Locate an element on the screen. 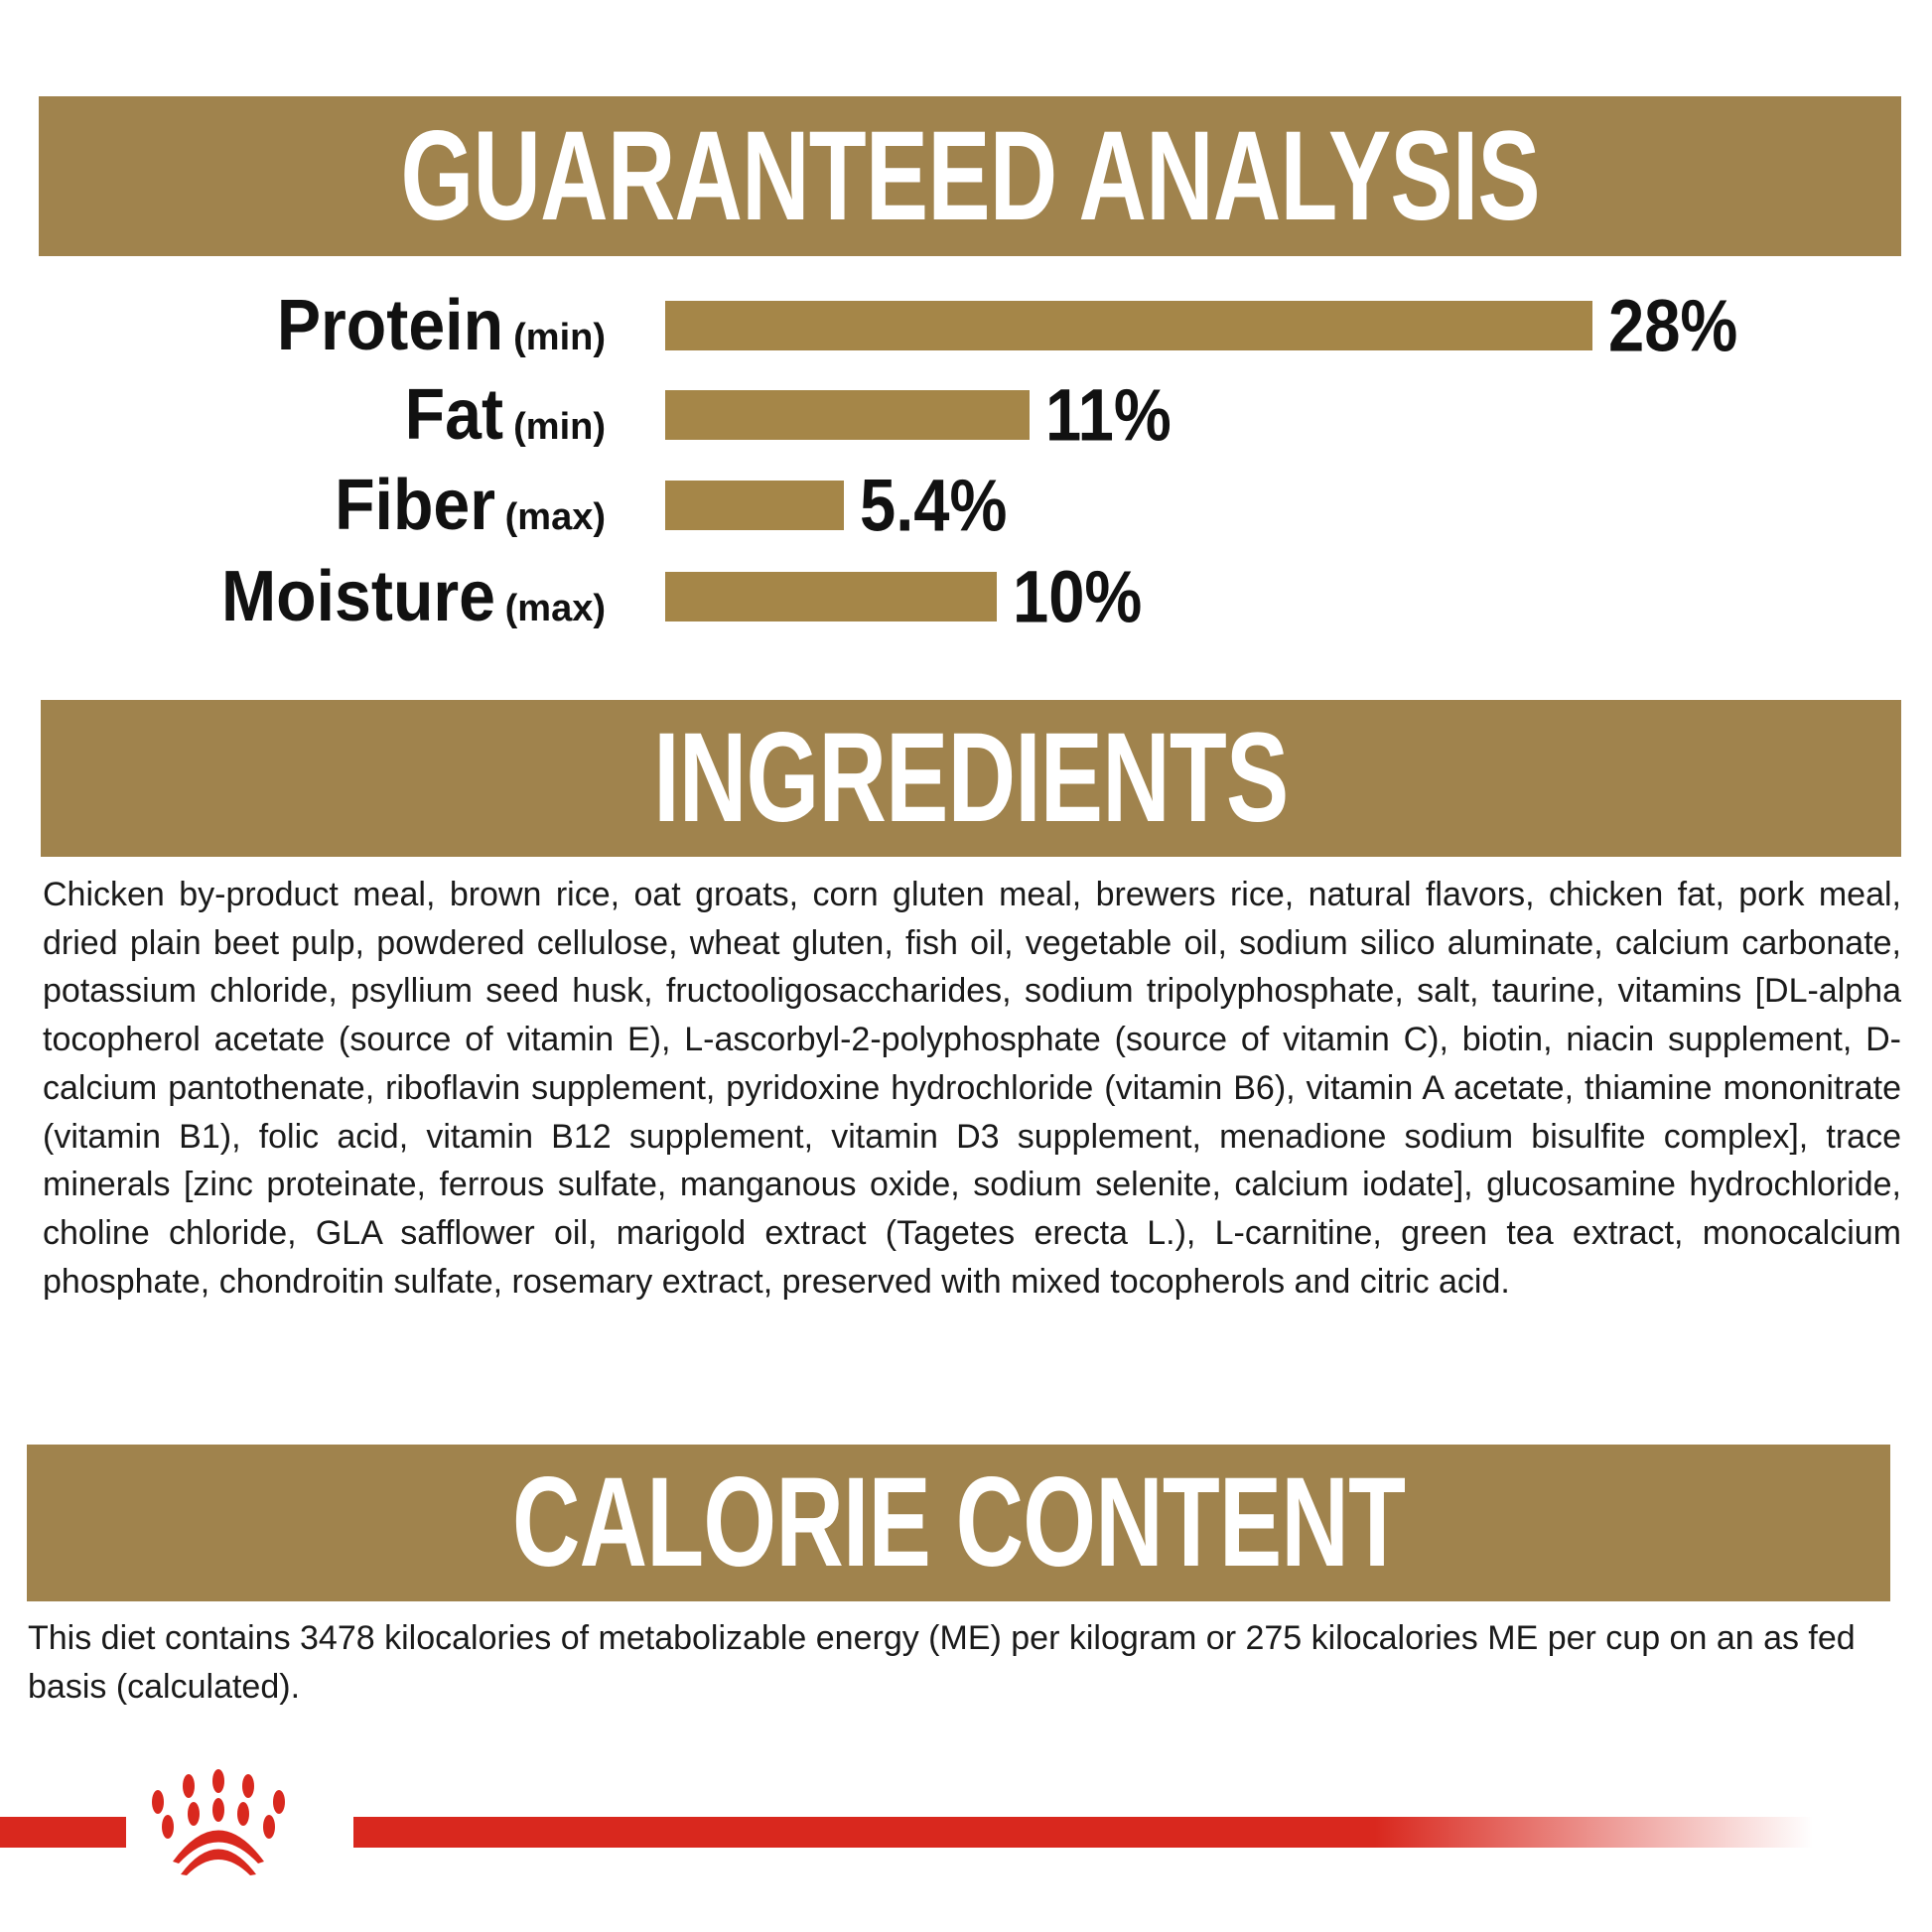 This screenshot has height=1932, width=1932. brand-stripe-right is located at coordinates (1083, 1833).